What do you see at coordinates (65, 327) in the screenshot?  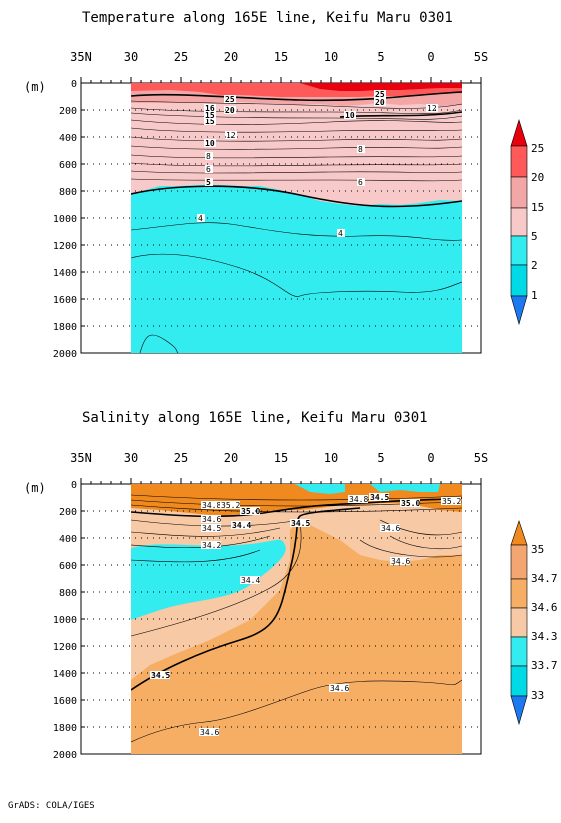 I see `t-y-tick-label: 1800` at bounding box center [65, 327].